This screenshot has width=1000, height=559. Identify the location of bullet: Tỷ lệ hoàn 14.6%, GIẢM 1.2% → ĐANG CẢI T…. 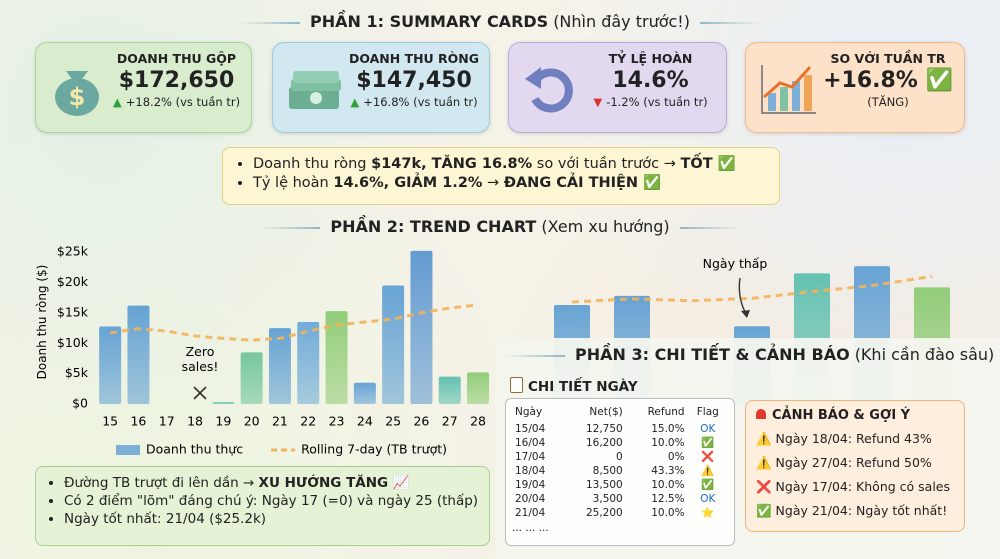
(511, 182).